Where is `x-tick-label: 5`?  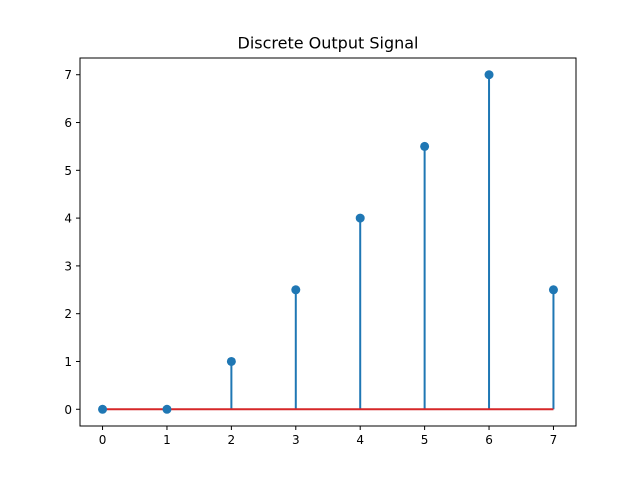 x-tick-label: 5 is located at coordinates (425, 440).